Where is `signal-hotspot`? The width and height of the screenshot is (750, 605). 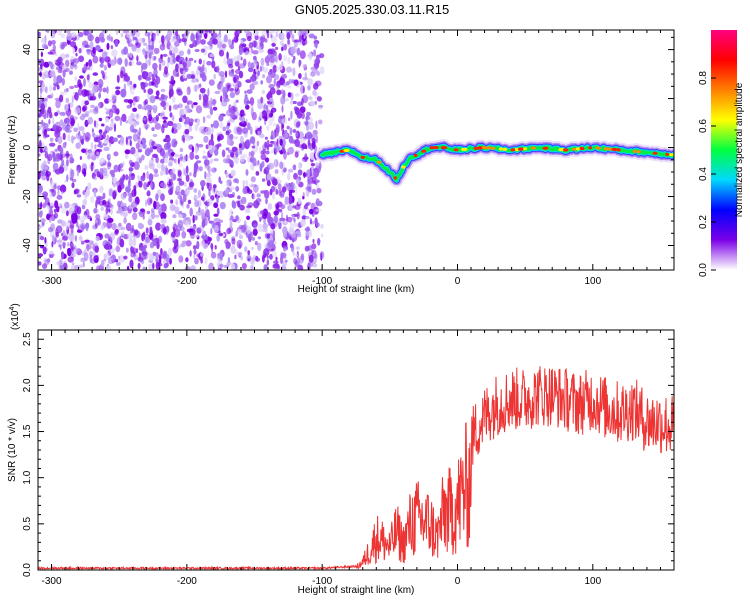
signal-hotspot is located at coordinates (493, 148).